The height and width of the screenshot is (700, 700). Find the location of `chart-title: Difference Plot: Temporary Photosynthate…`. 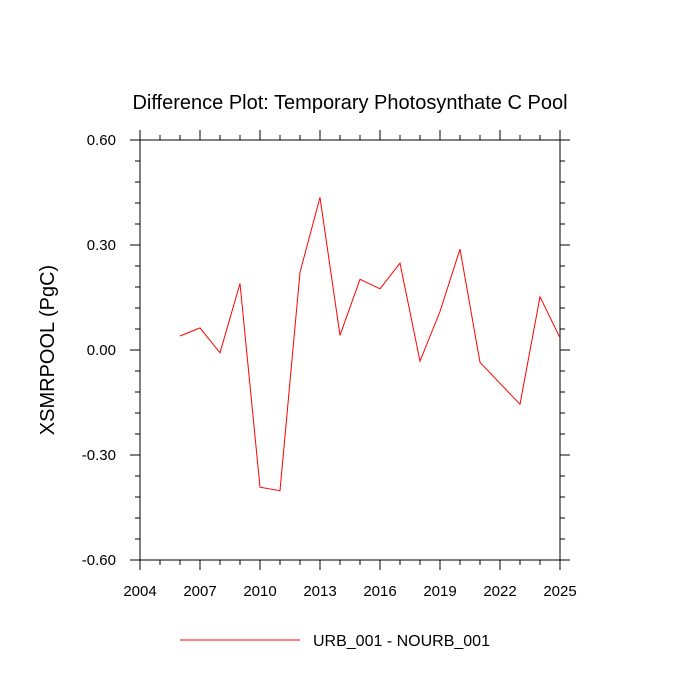

chart-title: Difference Plot: Temporary Photosynthate… is located at coordinates (349, 103).